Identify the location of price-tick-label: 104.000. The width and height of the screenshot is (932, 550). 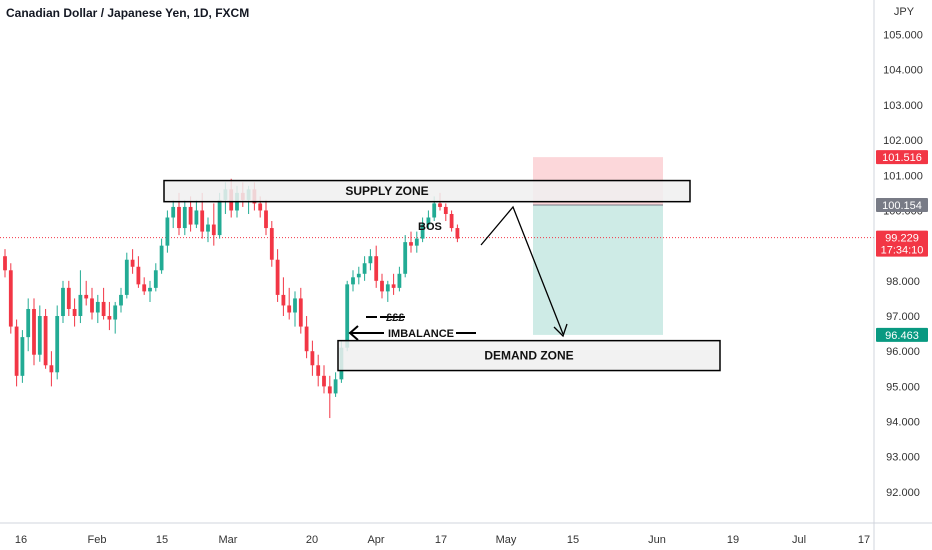
(903, 71).